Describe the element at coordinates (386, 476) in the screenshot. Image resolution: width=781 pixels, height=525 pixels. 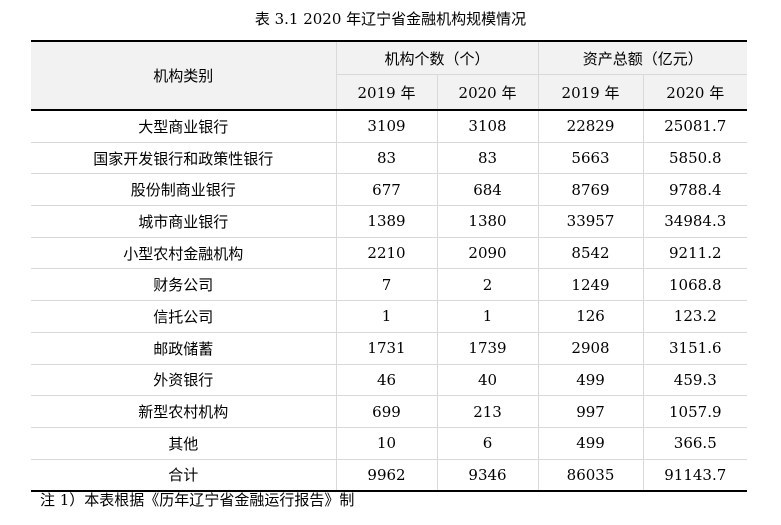
I see `cell-count-2019: 9962` at that location.